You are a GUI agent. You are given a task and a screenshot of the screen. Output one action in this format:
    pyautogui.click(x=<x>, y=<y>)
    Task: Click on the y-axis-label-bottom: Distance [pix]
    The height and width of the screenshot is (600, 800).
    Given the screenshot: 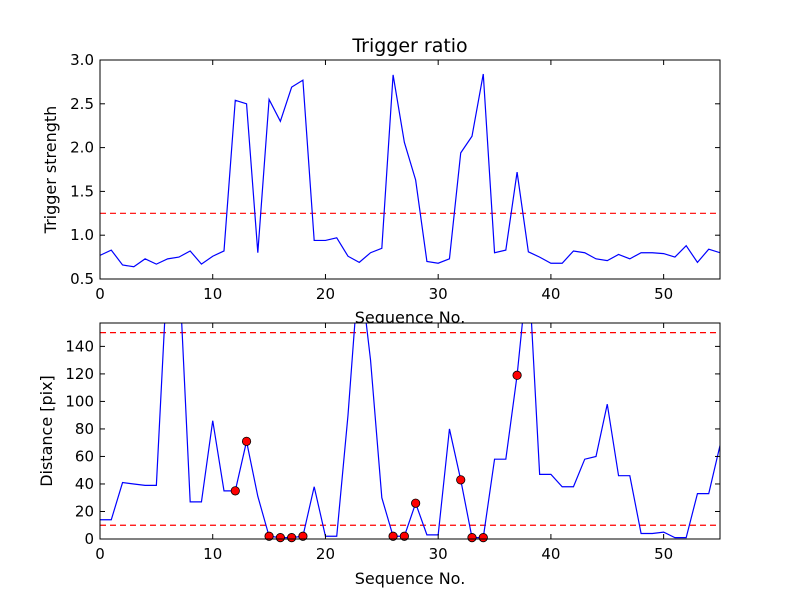 What is the action you would take?
    pyautogui.click(x=46, y=431)
    